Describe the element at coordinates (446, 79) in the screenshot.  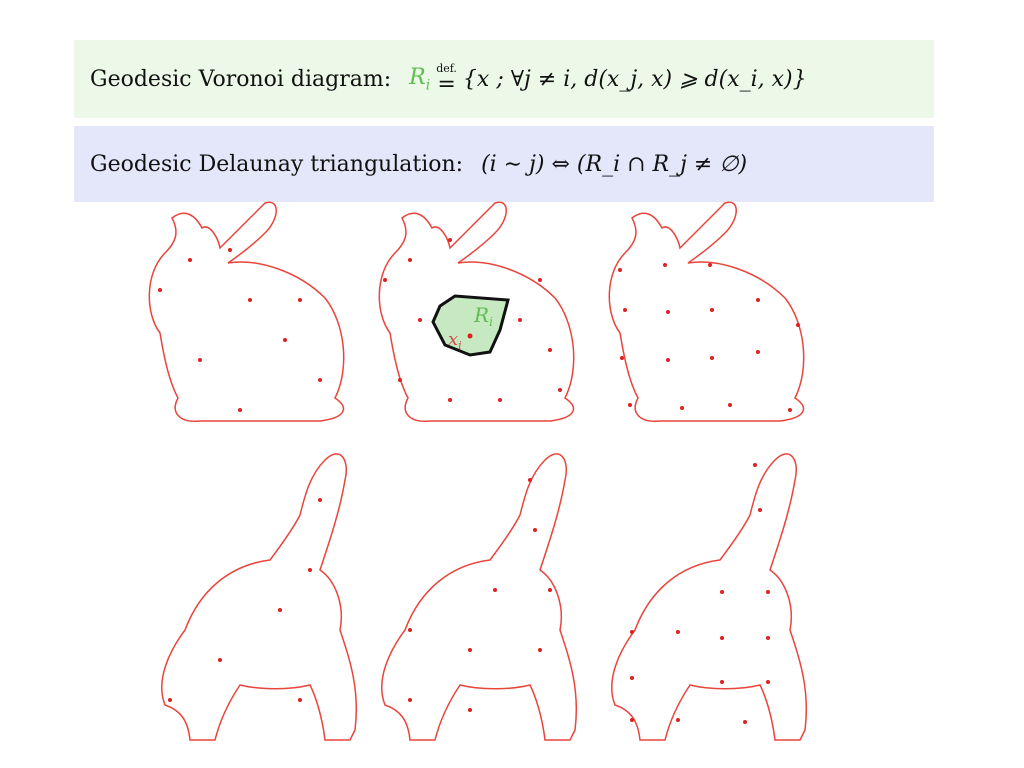
I see `definition-equals: def. =` at that location.